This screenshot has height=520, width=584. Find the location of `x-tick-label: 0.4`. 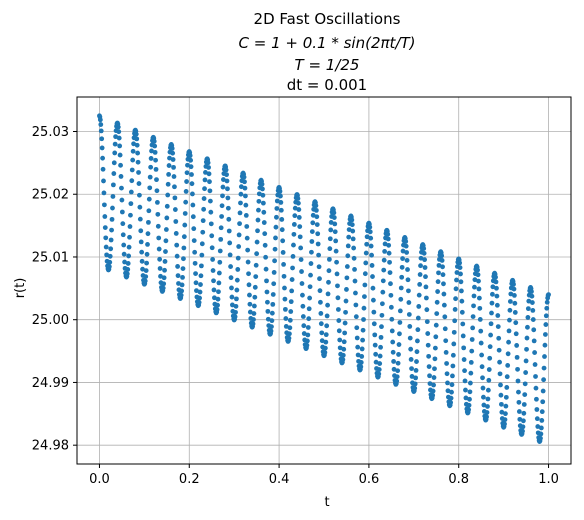

x-tick-label: 0.4 is located at coordinates (279, 479).